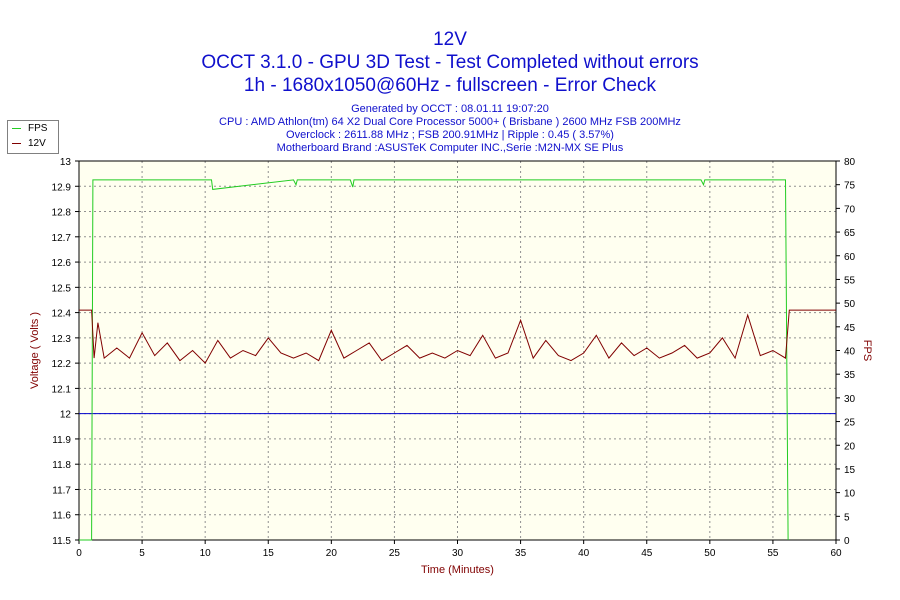  What do you see at coordinates (206, 553) in the screenshot?
I see `x-tick-label: 10` at bounding box center [206, 553].